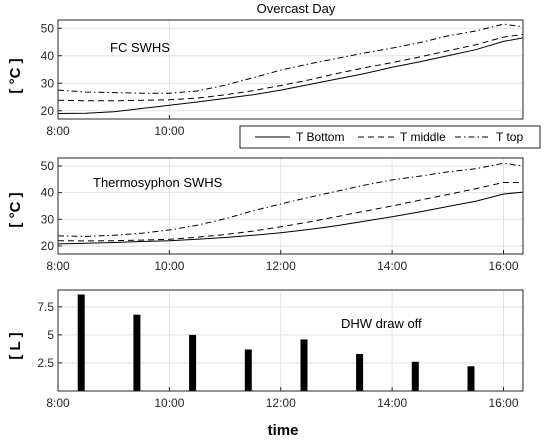 This screenshot has width=550, height=441. What do you see at coordinates (390, 137) in the screenshot?
I see `legend: T Bottom T middle T top` at bounding box center [390, 137].